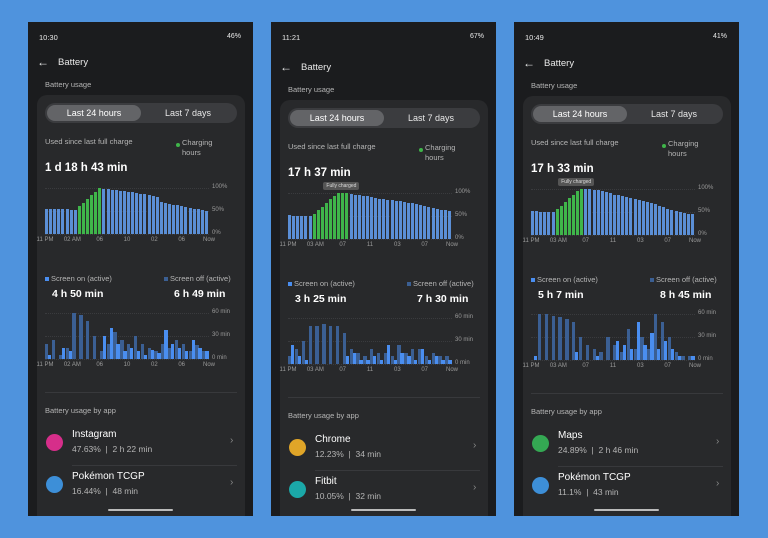 The height and width of the screenshot is (538, 768). What do you see at coordinates (166, 279) in the screenshot?
I see `legend-swatch` at bounding box center [166, 279].